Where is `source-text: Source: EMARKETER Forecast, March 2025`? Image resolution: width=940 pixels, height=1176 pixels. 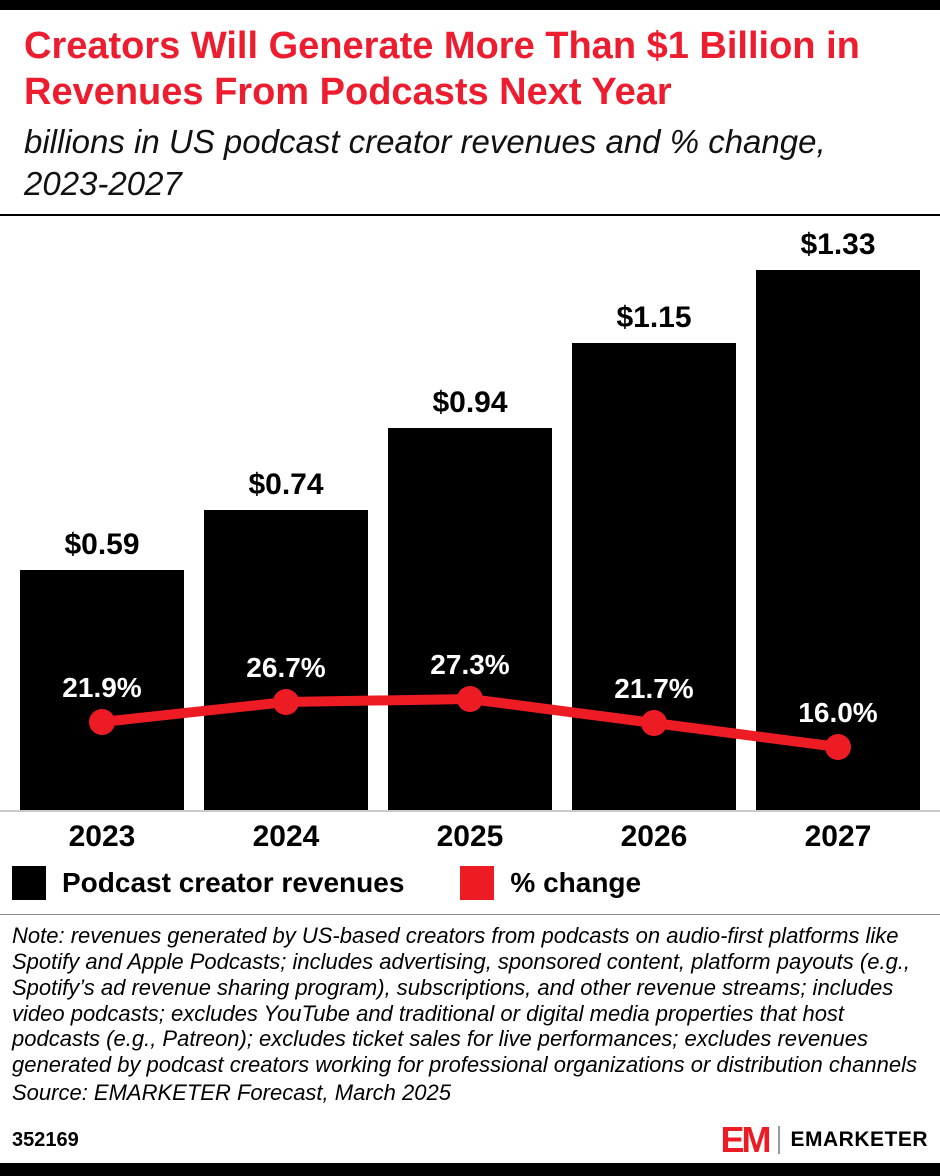
source-text: Source: EMARKETER Forecast, March 2025 is located at coordinates (231, 1093).